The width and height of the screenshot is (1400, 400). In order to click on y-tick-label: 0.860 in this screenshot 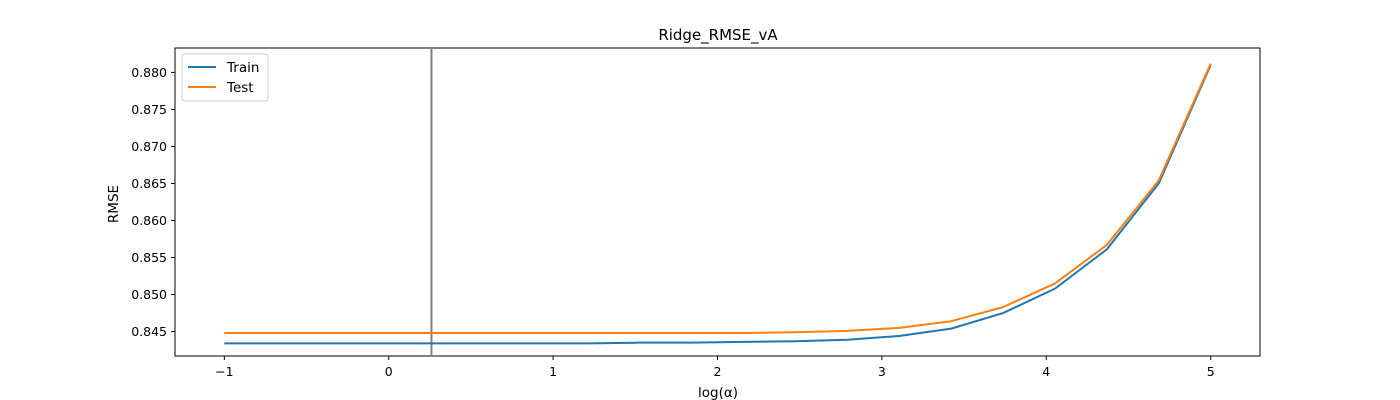, I will do `click(149, 220)`.